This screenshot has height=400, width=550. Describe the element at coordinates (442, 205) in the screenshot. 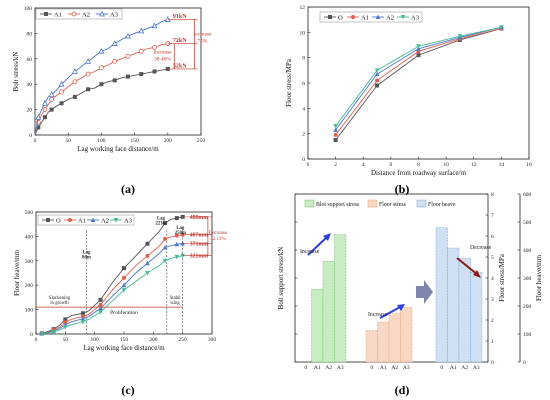

I see `d-legend-label: Floor heave` at that location.